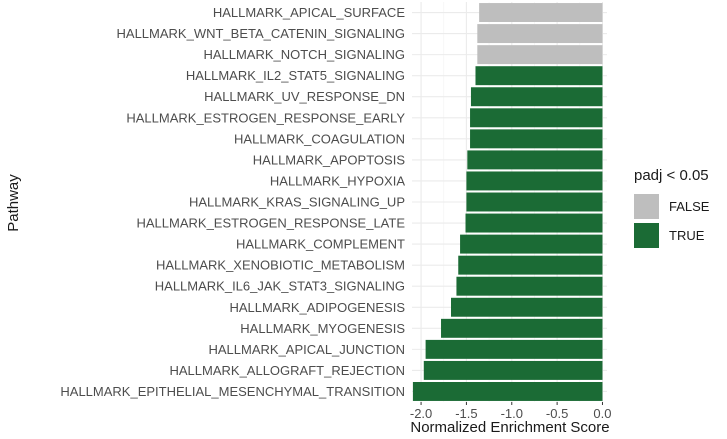 The image size is (727, 439). What do you see at coordinates (557, 413) in the screenshot?
I see `x-tick-label: -0.5` at bounding box center [557, 413].